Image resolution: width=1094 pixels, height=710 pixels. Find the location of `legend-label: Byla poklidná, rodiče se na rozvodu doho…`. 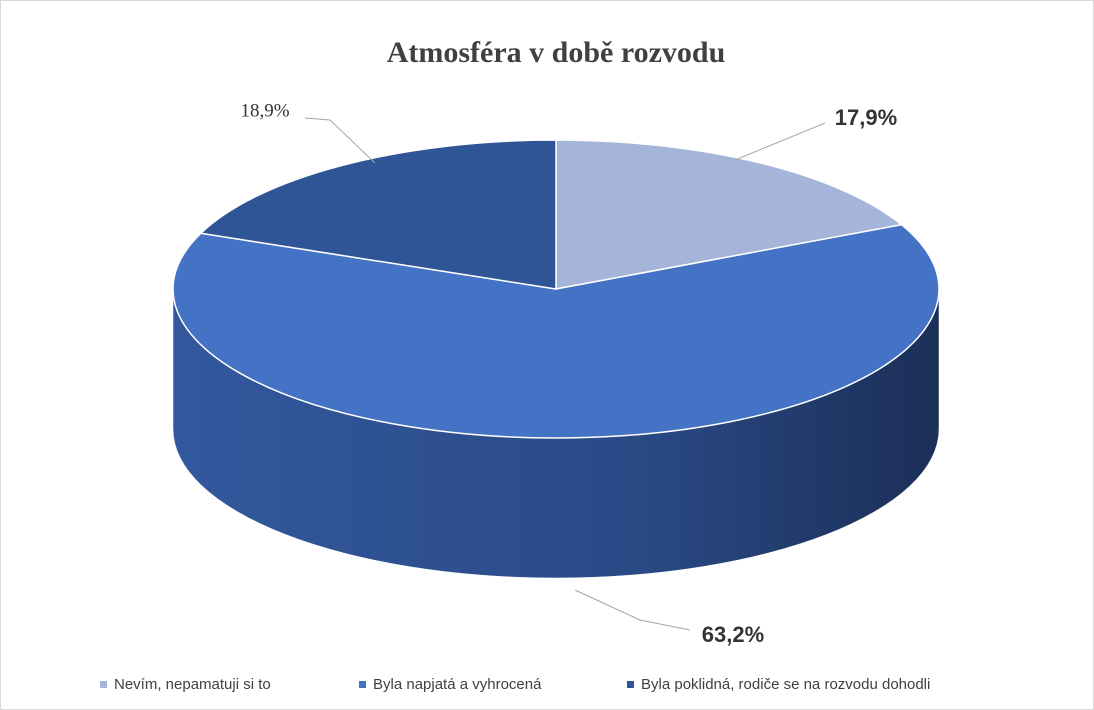

legend-label: Byla poklidná, rodiče se na rozvodu doho… is located at coordinates (785, 684).